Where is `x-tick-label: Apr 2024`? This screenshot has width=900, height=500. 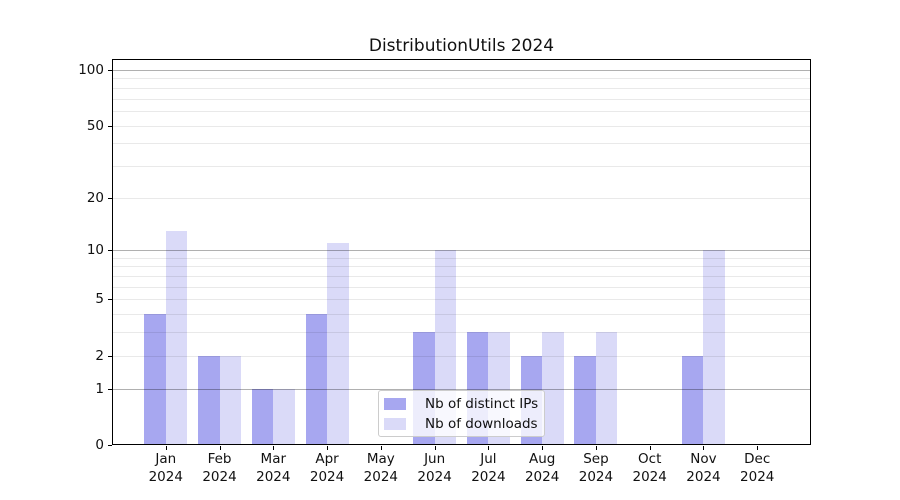
x-tick-label: Apr 2024 is located at coordinates (327, 468).